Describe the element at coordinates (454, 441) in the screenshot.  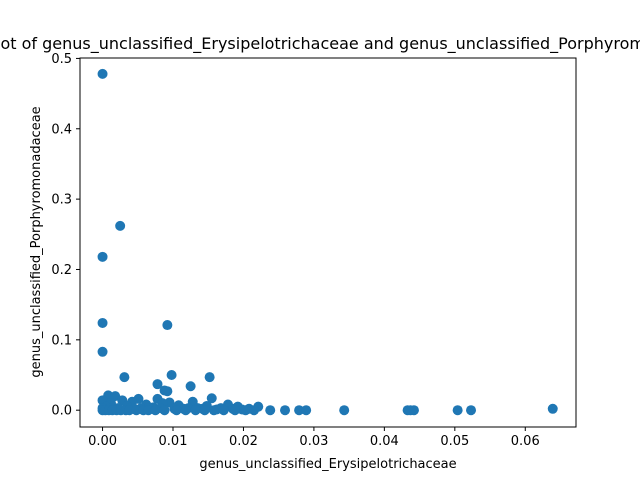
I see `x-tick-label: 0.05` at that location.